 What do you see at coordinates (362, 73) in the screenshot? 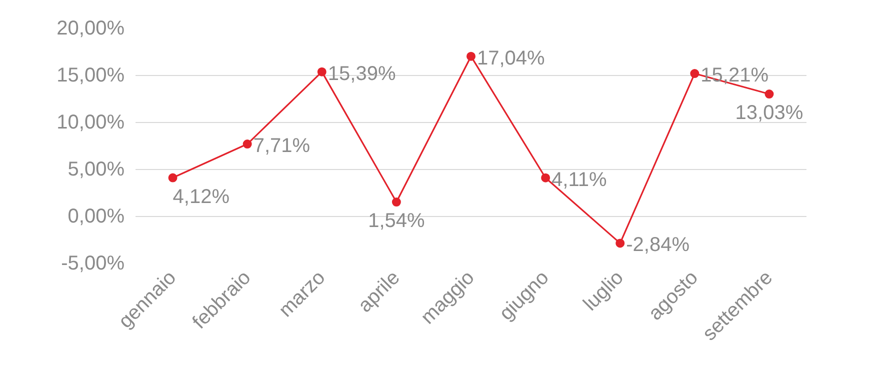
I see `data-label: 15,39%` at bounding box center [362, 73].